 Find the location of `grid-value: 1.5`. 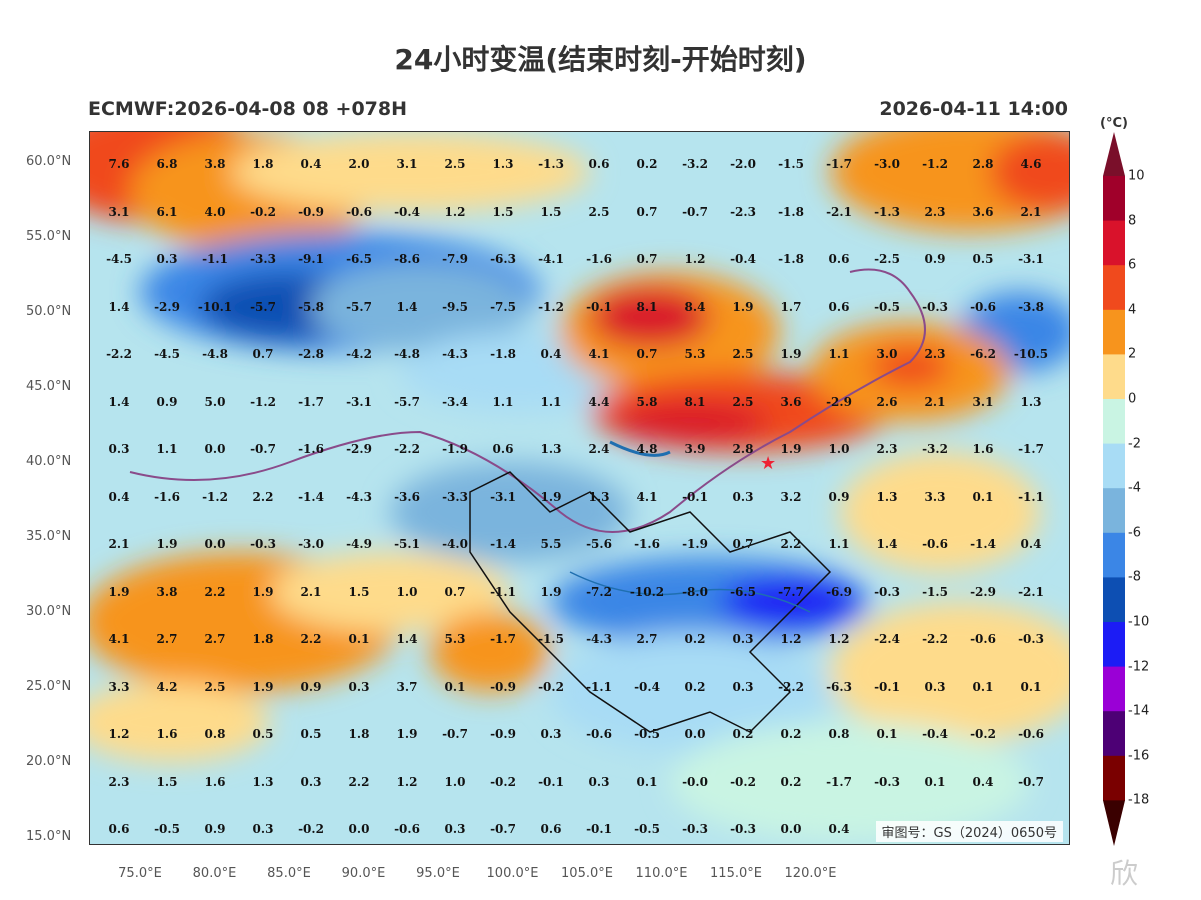

grid-value: 1.5 is located at coordinates (359, 591).